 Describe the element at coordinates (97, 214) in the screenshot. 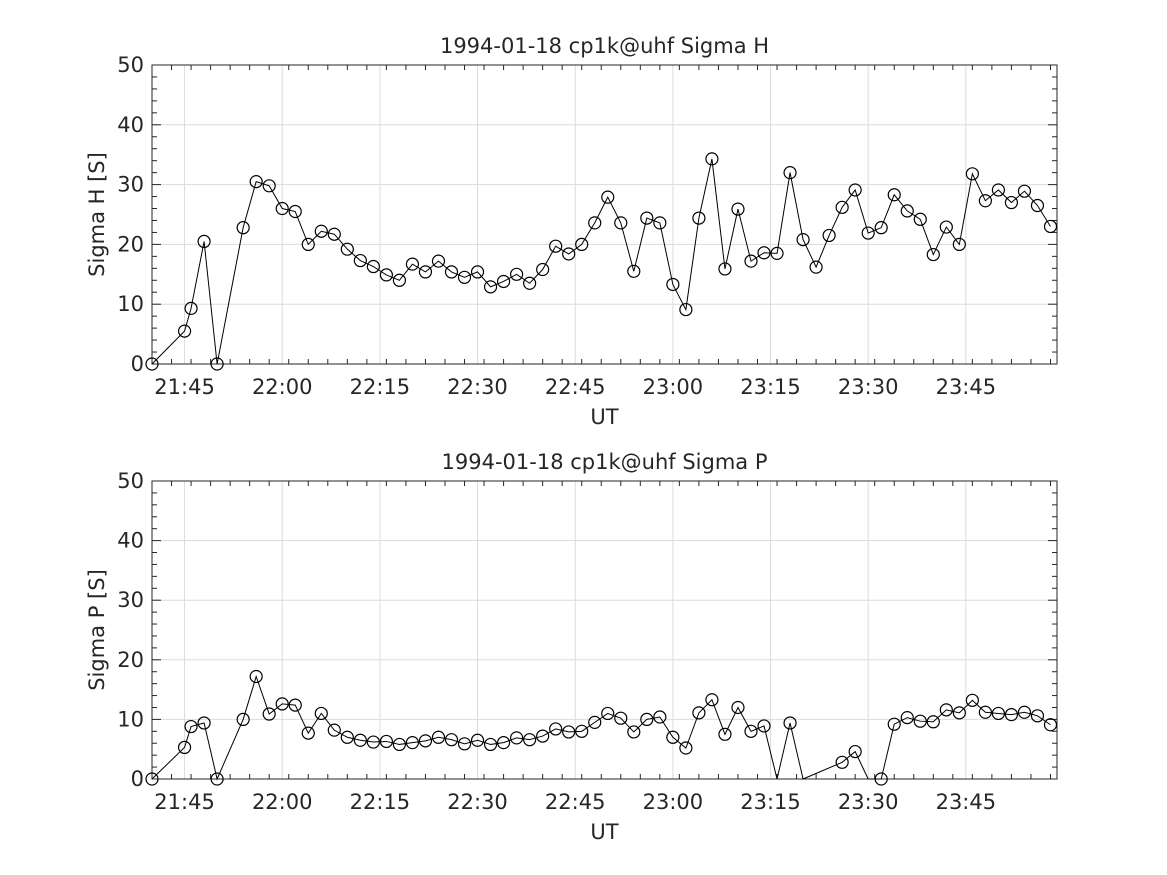

I see `y-axis-label: Sigma H [S]` at that location.